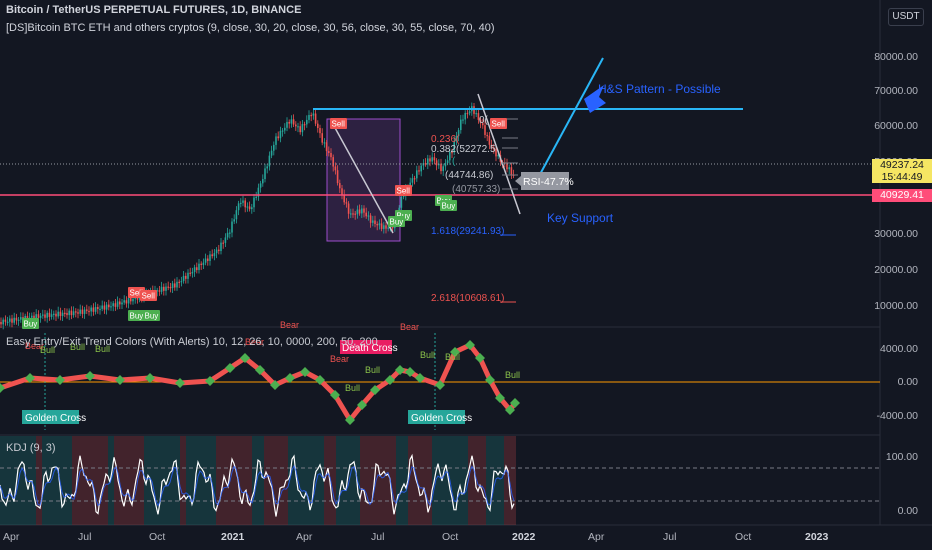 The image size is (932, 550). Describe the element at coordinates (441, 418) in the screenshot. I see `golden-cross-label-2: Golden Cross` at that location.